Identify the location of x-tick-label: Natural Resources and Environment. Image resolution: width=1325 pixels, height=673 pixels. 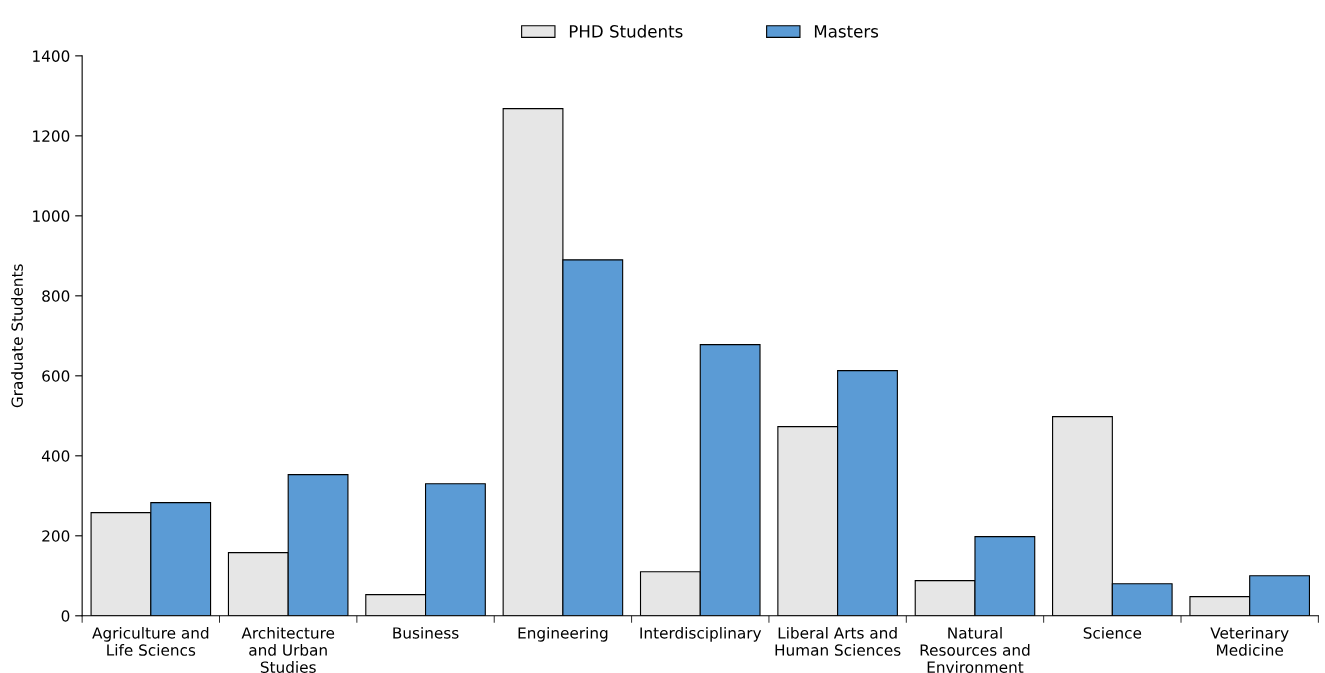
(975, 649).